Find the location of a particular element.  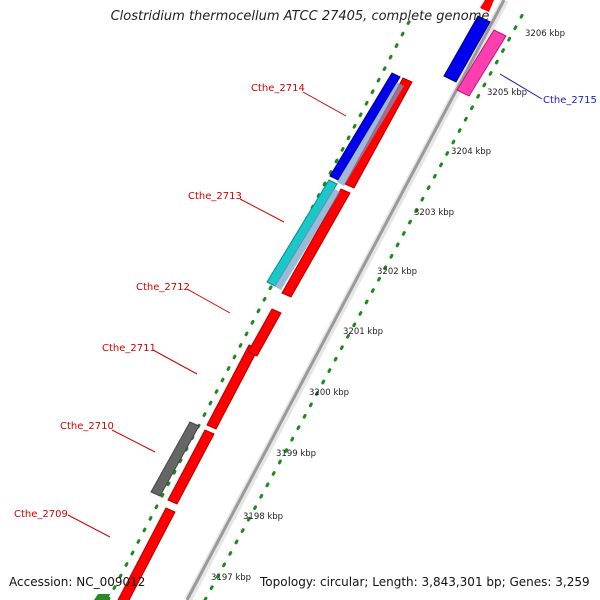

gene-label-cthe-2715: Cthe_2715 is located at coordinates (570, 100).